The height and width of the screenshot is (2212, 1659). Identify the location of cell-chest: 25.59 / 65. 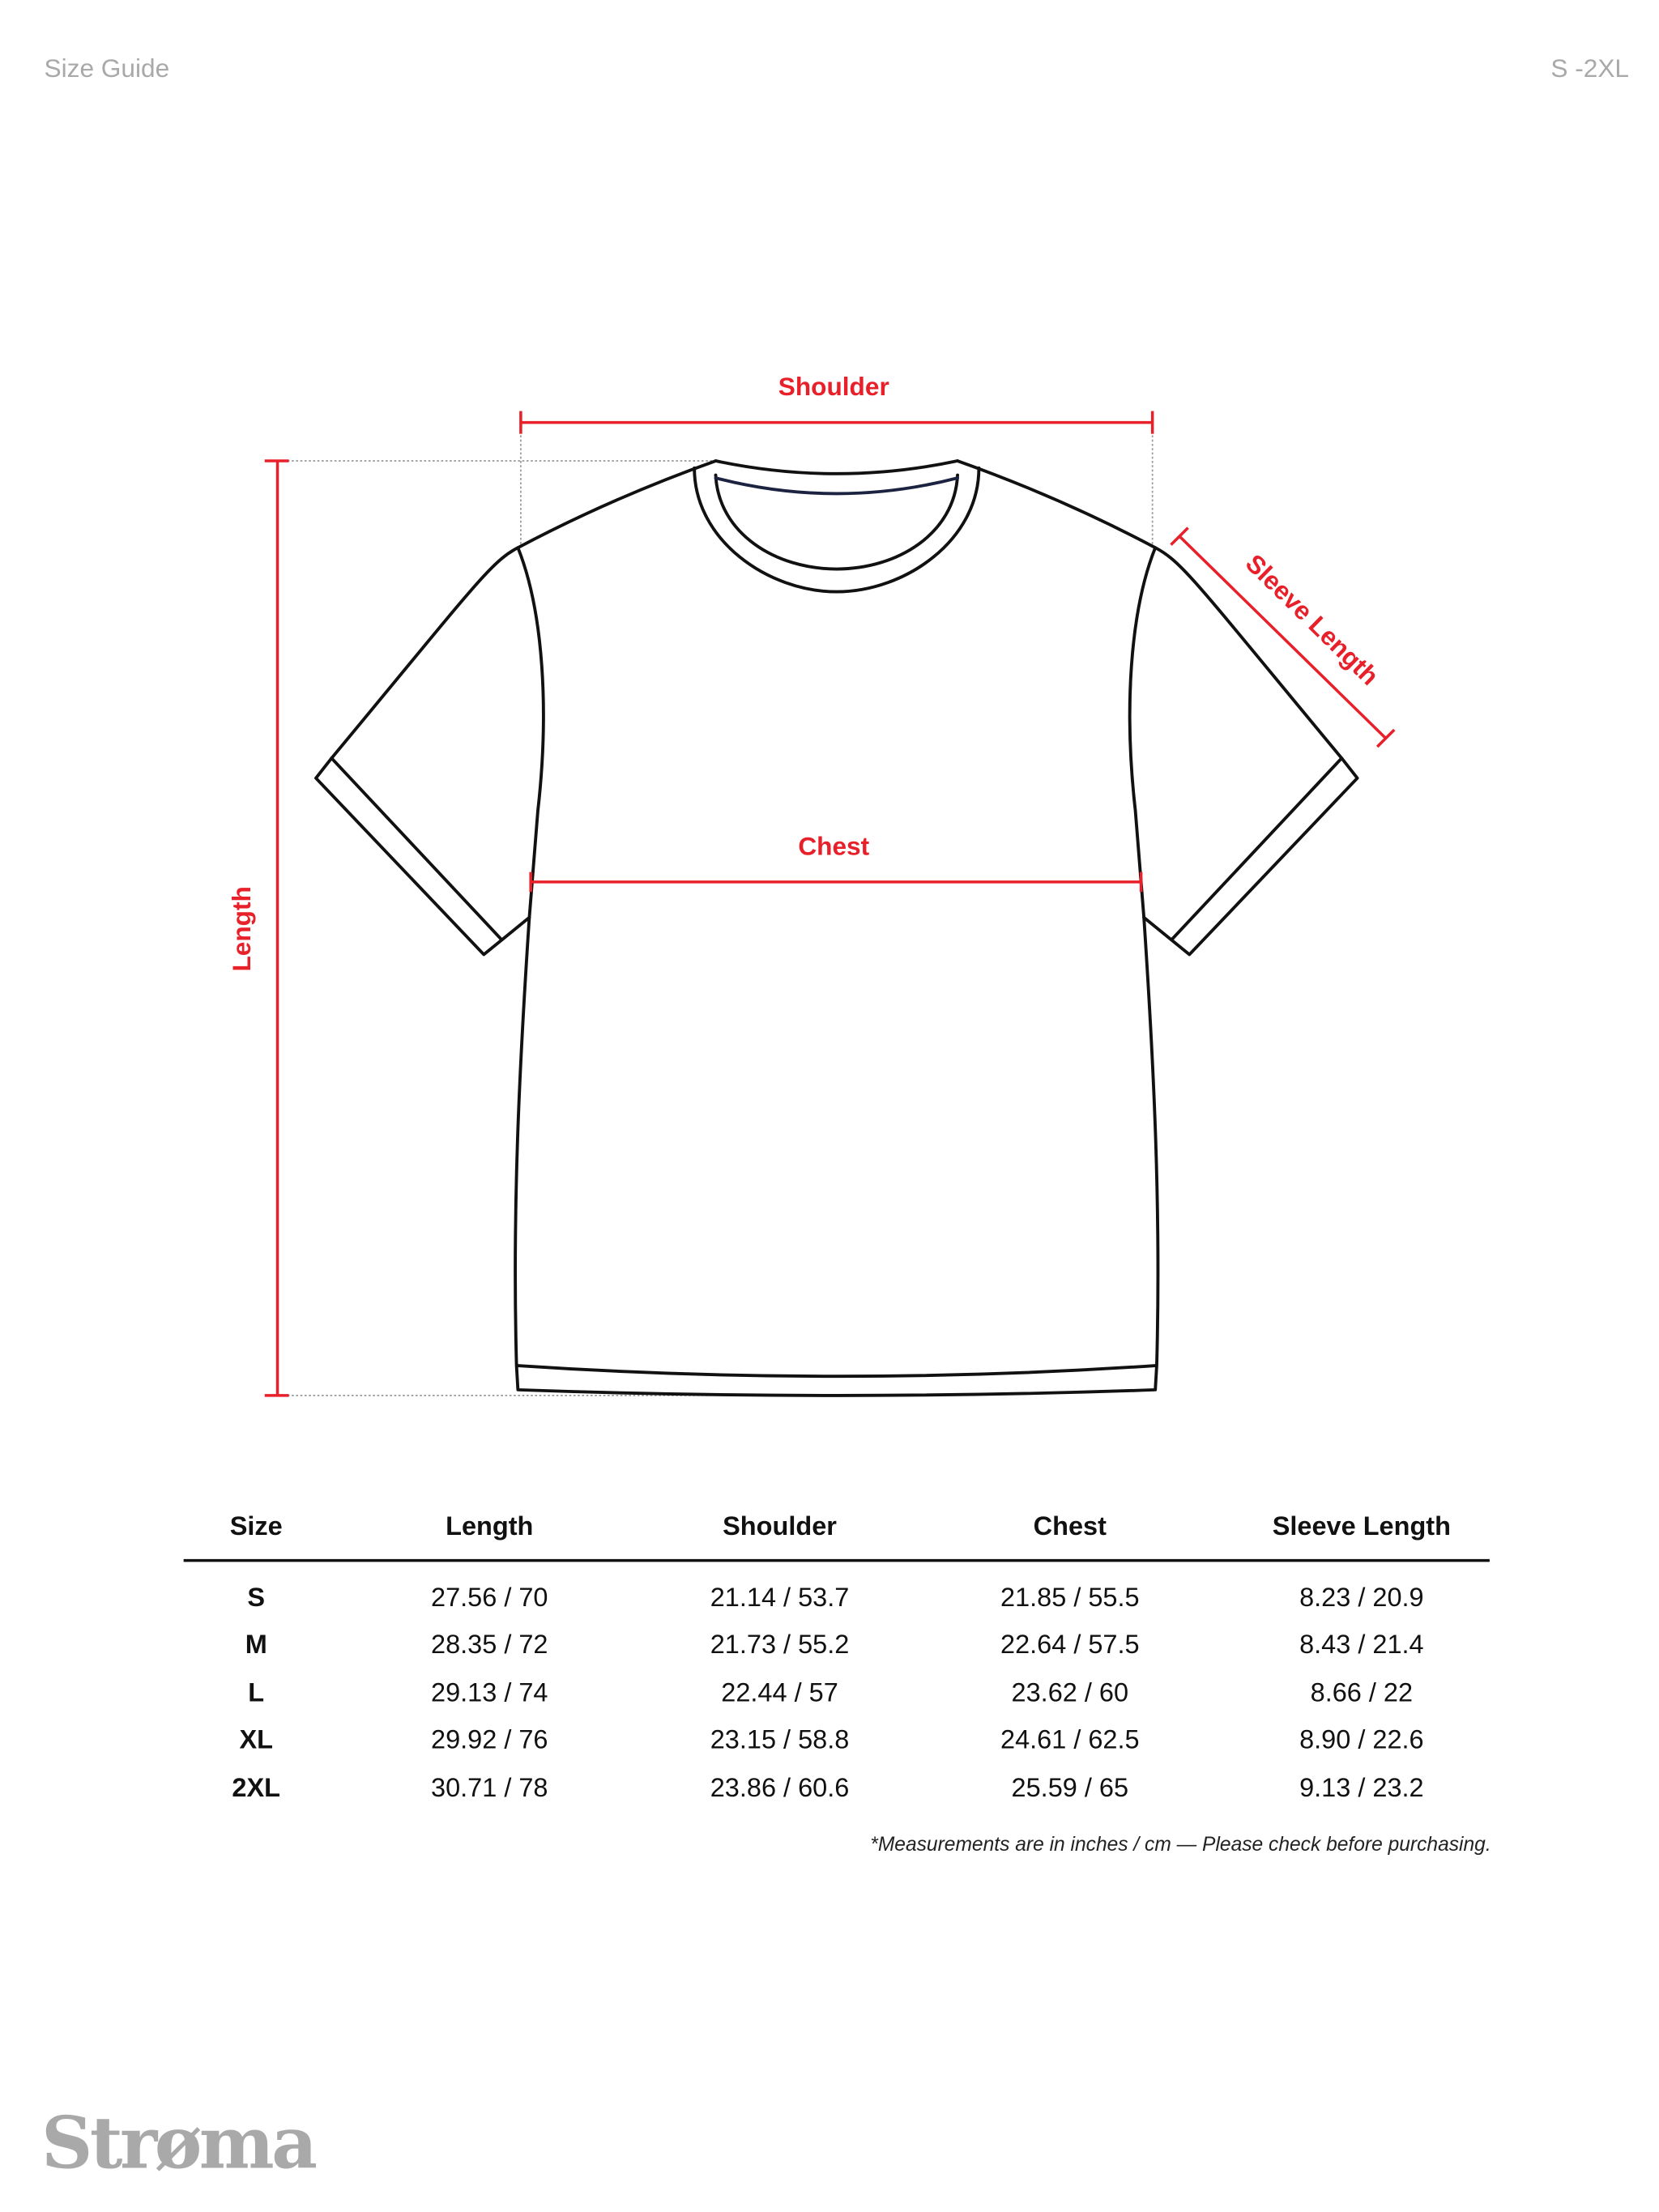
(1070, 1787).